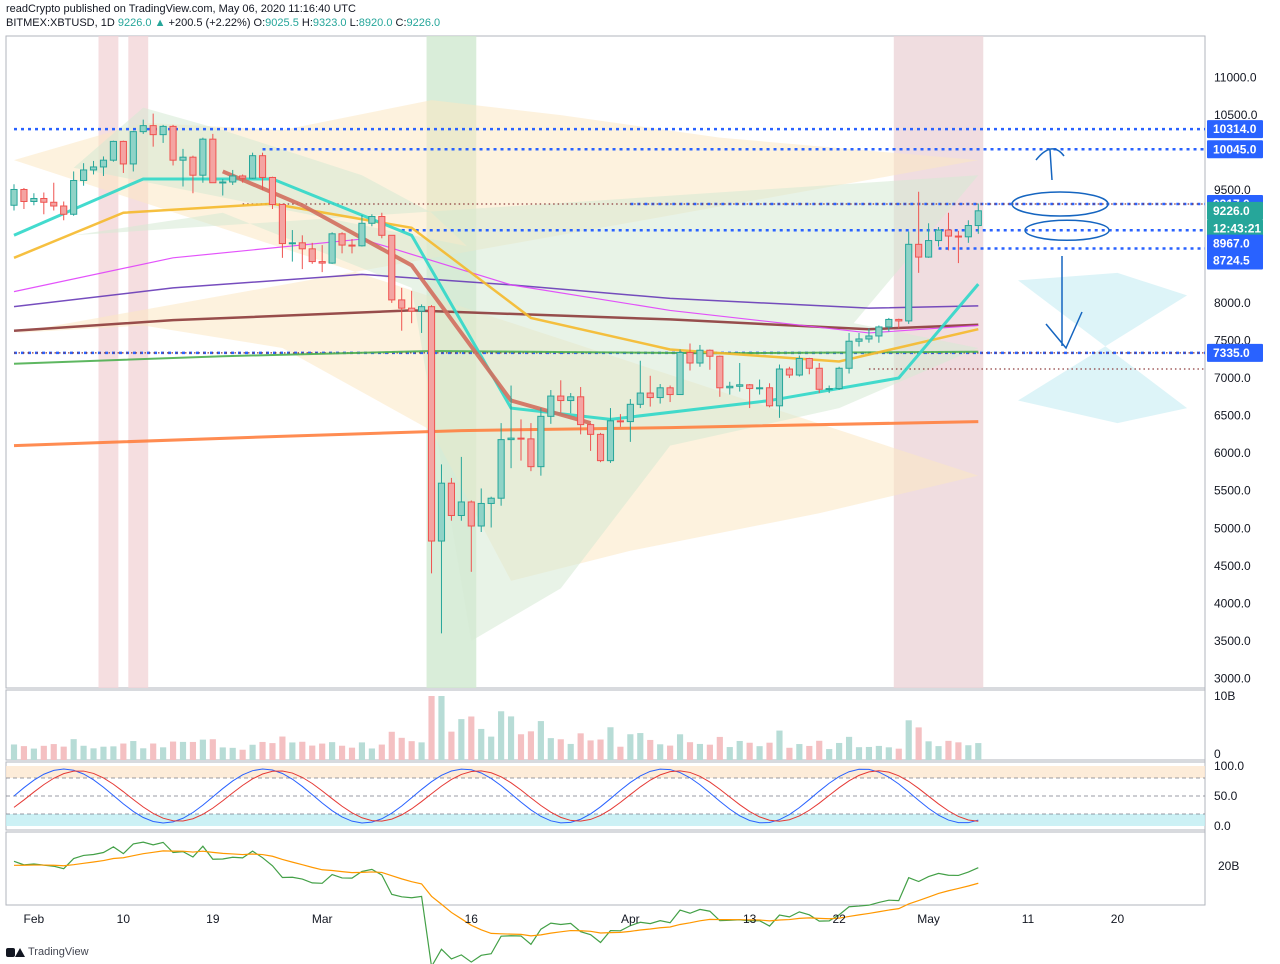  I want to click on stoch-d-line, so click(496, 796).